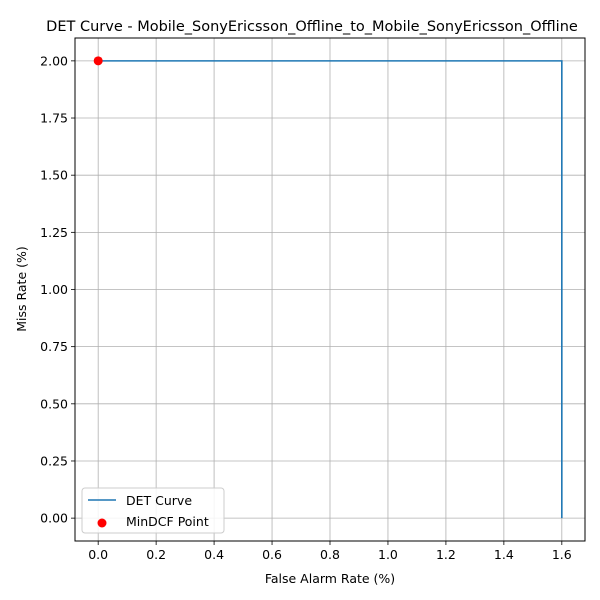 Image resolution: width=600 pixels, height=600 pixels. Describe the element at coordinates (272, 554) in the screenshot. I see `x-tick-label: 0.6` at that location.